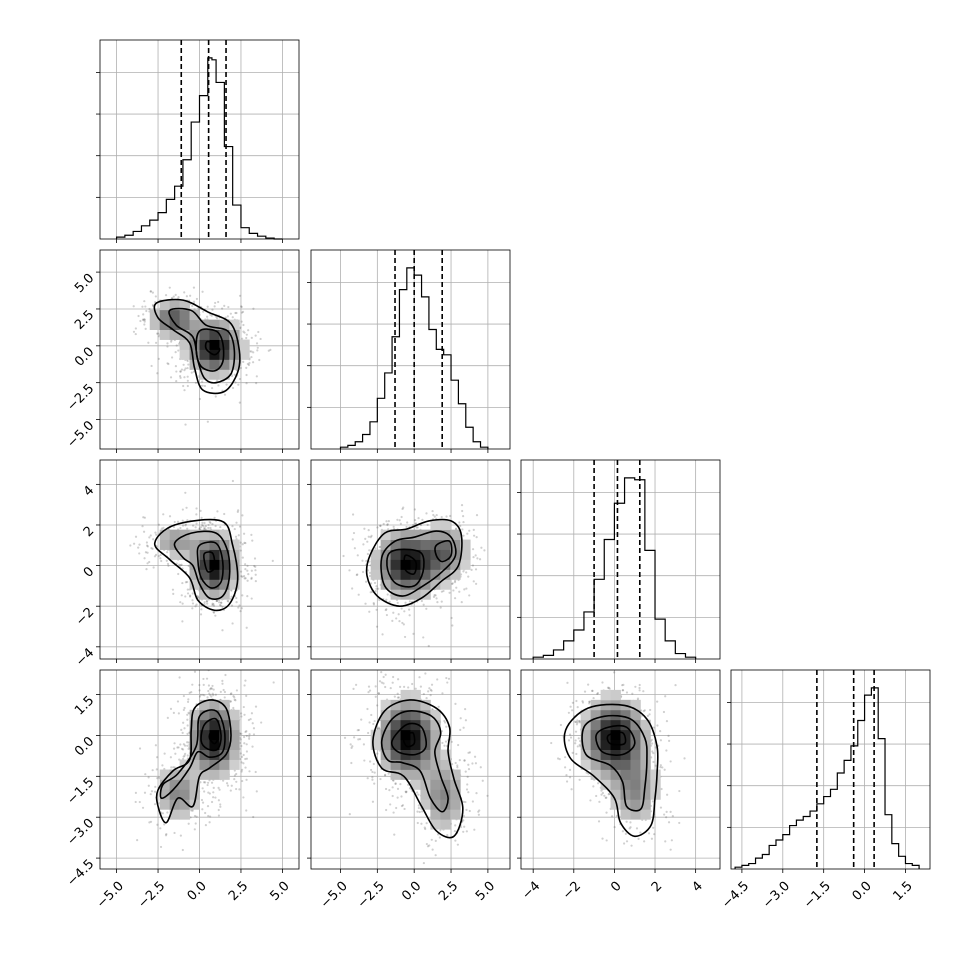 Image resolution: width=970 pixels, height=970 pixels. What do you see at coordinates (84, 705) in the screenshot?
I see `y-tick-label: 1.5` at bounding box center [84, 705].